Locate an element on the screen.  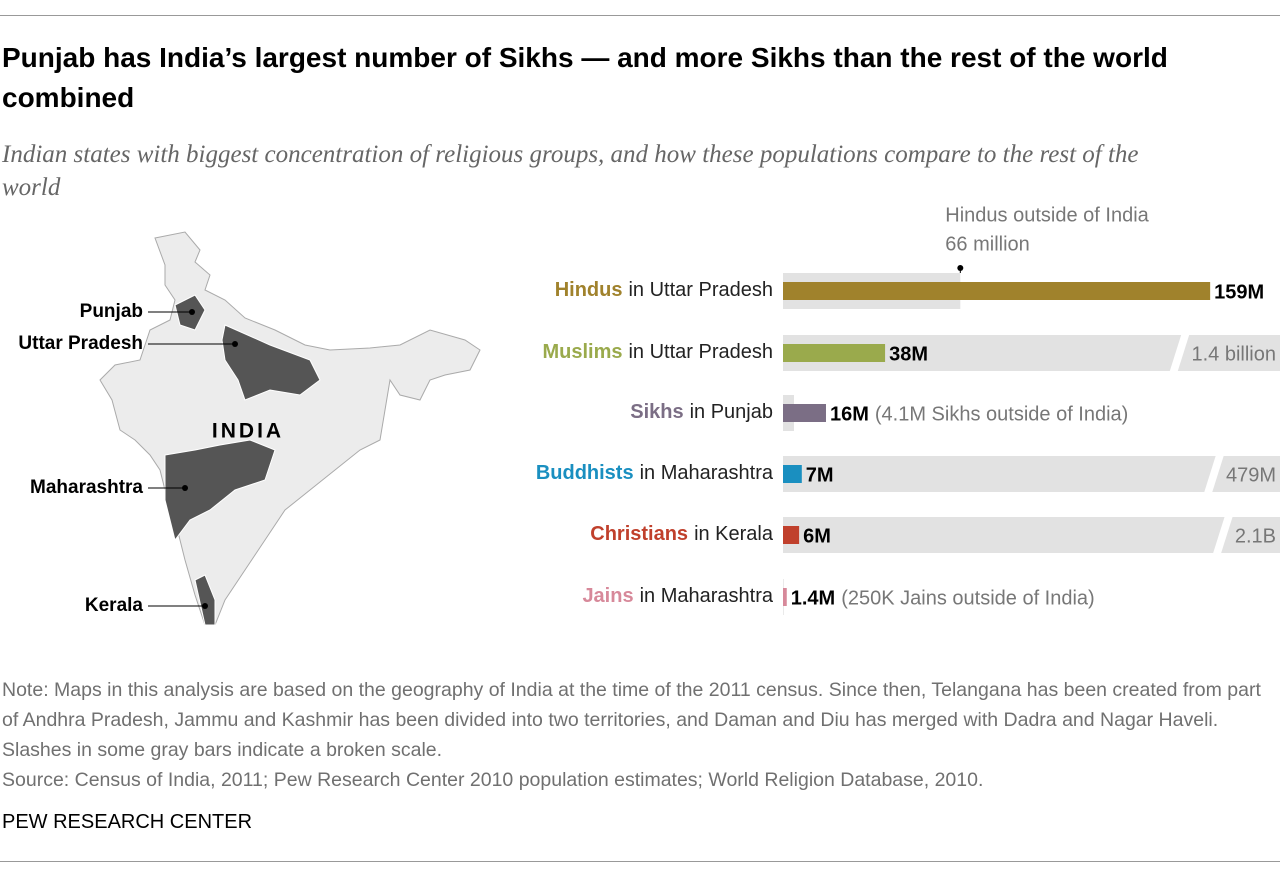
maharashtra is located at coordinates (220, 490).